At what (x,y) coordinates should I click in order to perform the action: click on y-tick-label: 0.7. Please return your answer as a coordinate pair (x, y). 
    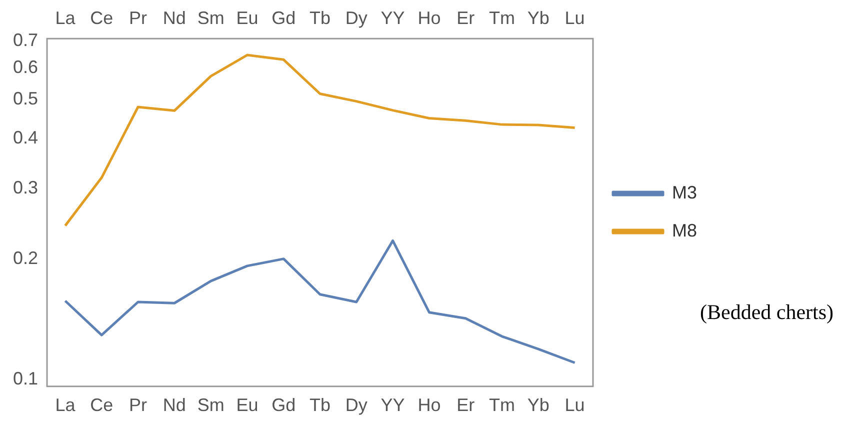
    Looking at the image, I should click on (25, 40).